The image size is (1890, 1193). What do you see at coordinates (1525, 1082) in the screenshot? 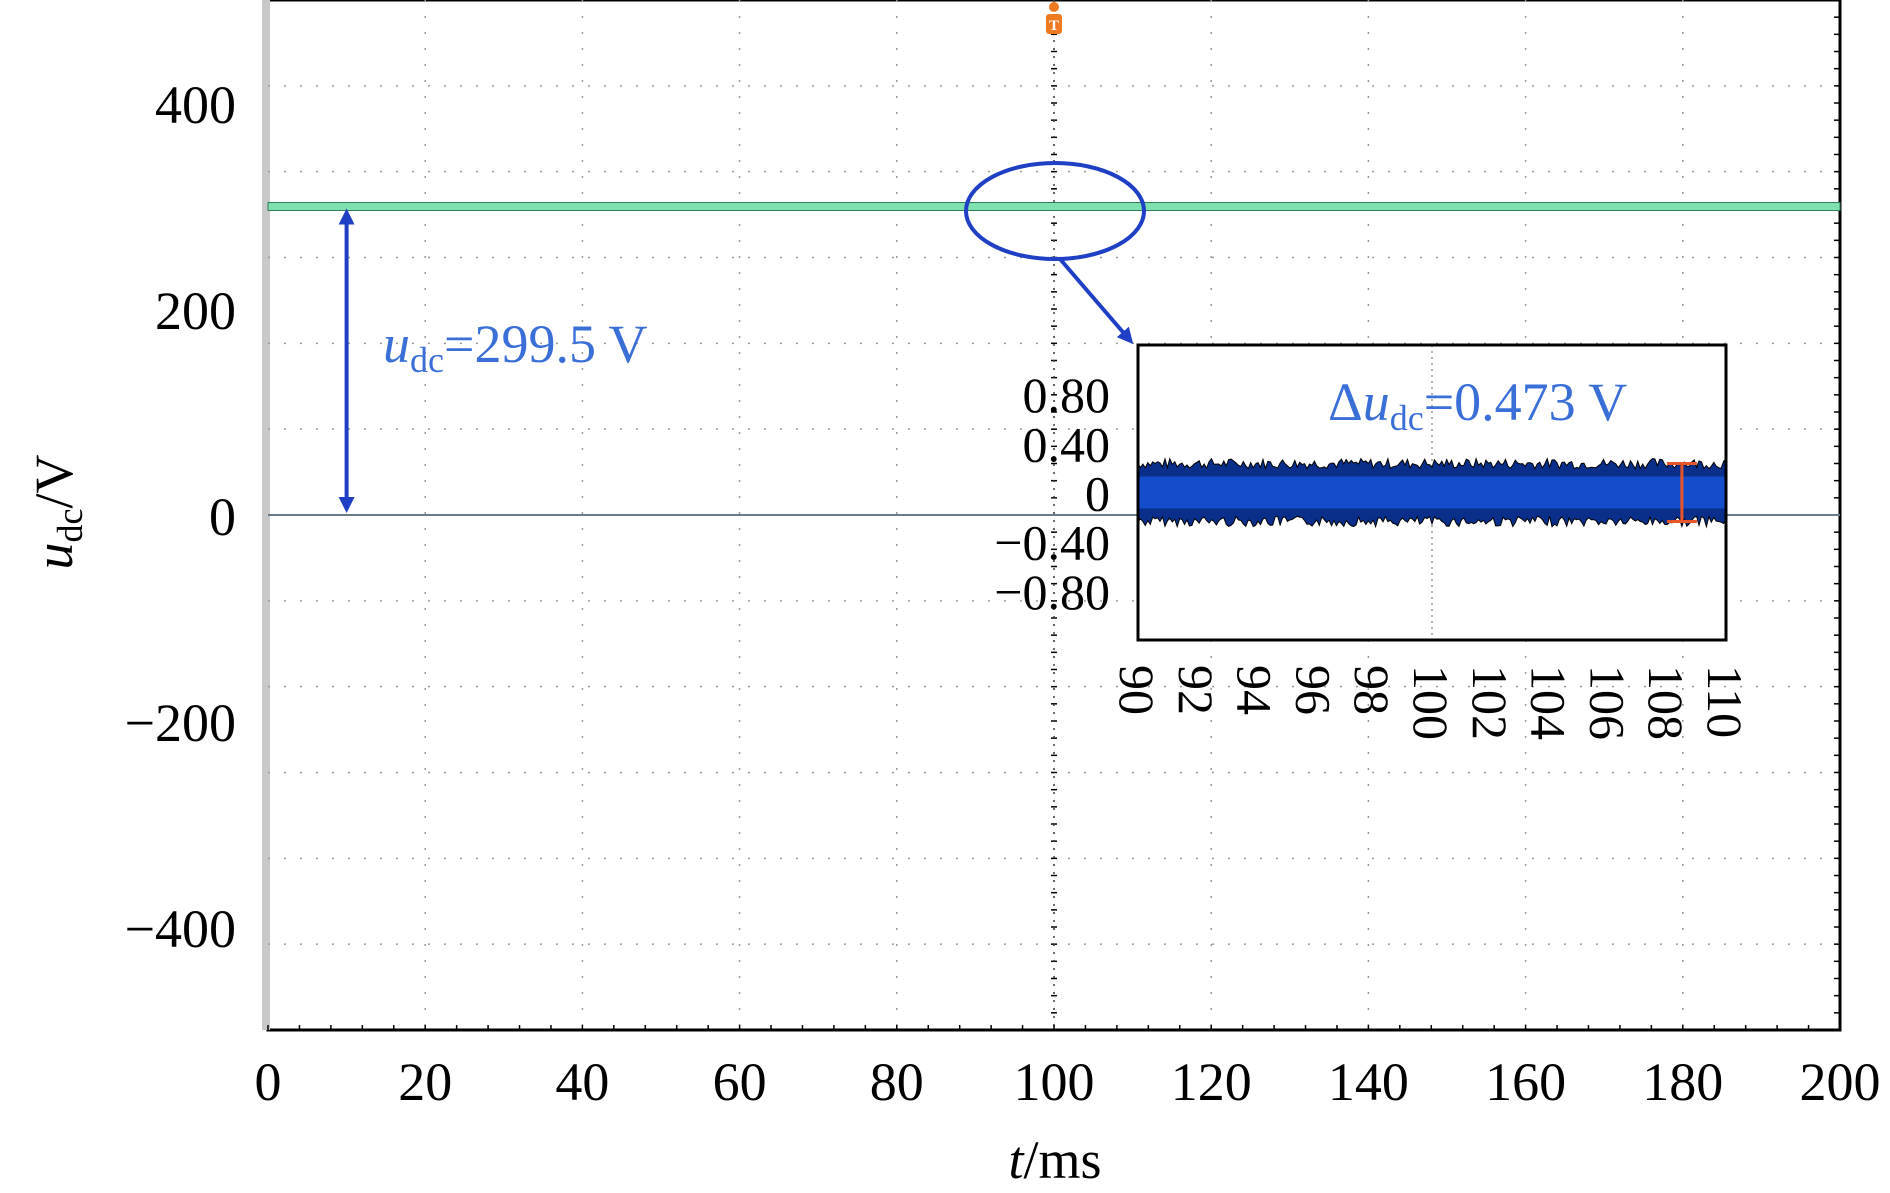
I see `x-tick-label: 160` at bounding box center [1525, 1082].